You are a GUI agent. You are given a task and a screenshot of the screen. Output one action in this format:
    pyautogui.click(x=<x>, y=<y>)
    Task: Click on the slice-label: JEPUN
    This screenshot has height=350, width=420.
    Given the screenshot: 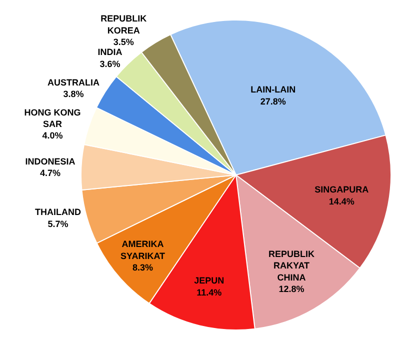 What is the action you would take?
    pyautogui.click(x=209, y=281)
    